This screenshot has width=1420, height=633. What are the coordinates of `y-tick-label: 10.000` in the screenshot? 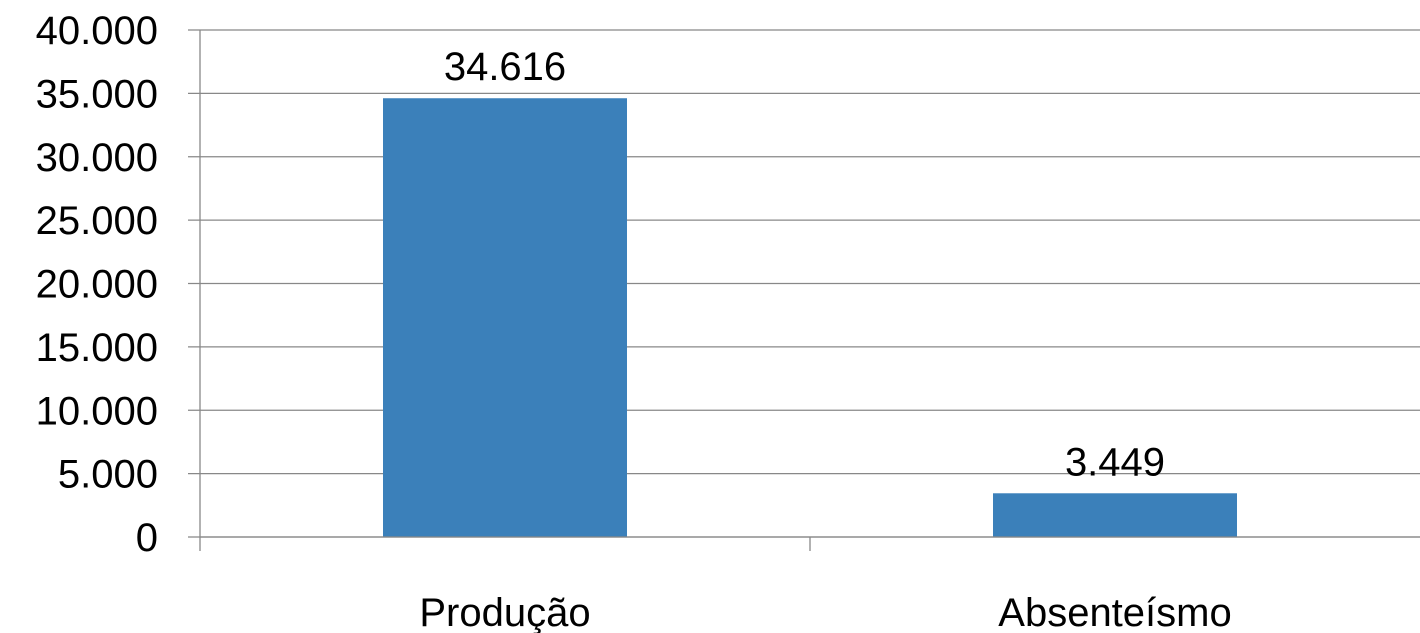 It's located at (97, 411).